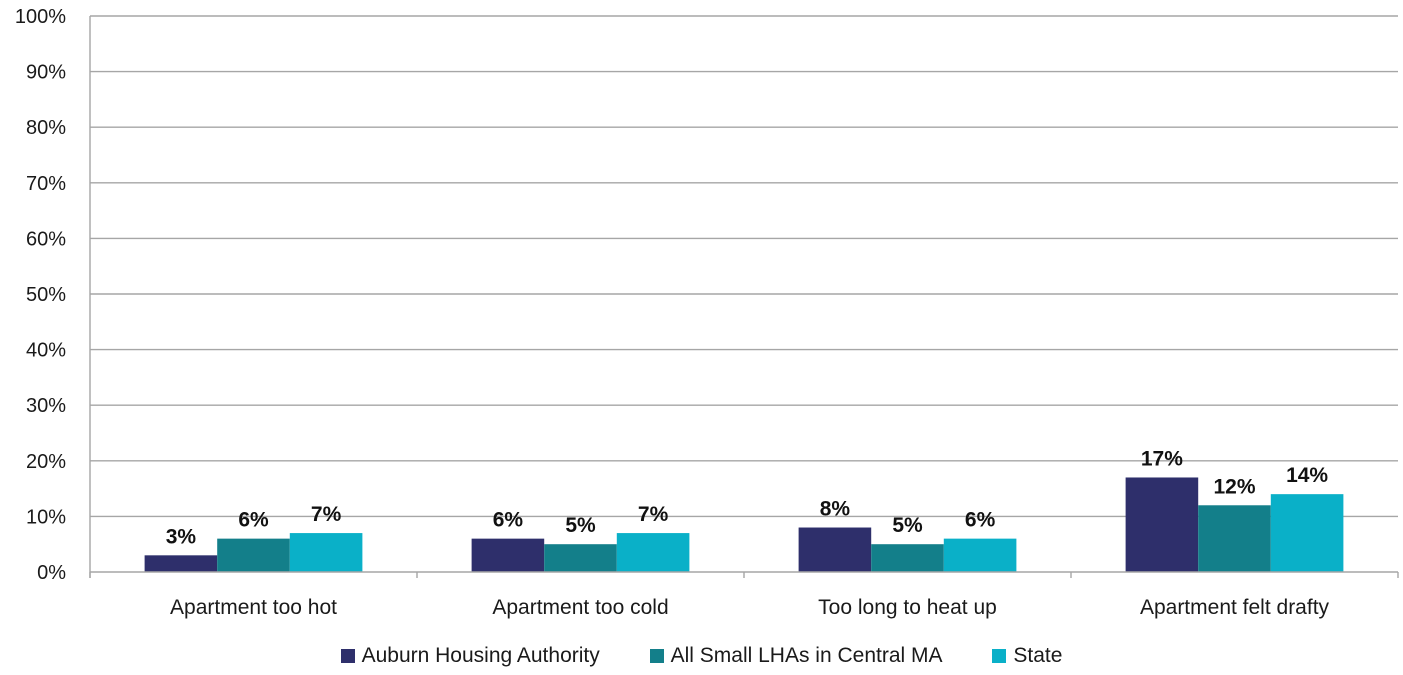 The width and height of the screenshot is (1403, 675). What do you see at coordinates (580, 607) in the screenshot?
I see `category-label: Apartment too cold` at bounding box center [580, 607].